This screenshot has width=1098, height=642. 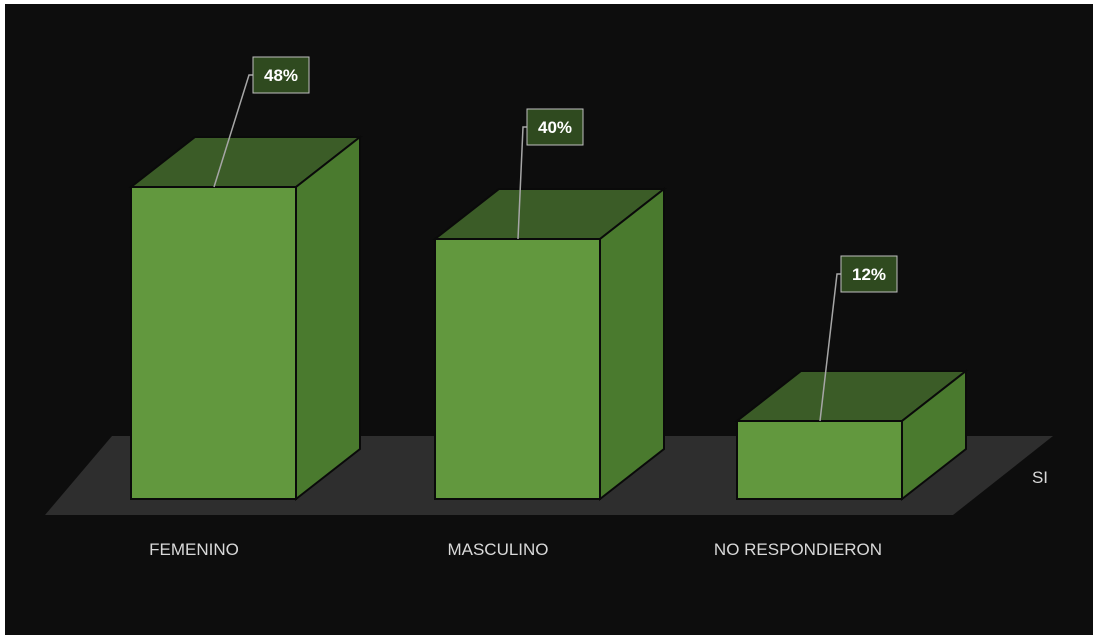 What do you see at coordinates (194, 549) in the screenshot?
I see `x-tick-label: FEMENINO` at bounding box center [194, 549].